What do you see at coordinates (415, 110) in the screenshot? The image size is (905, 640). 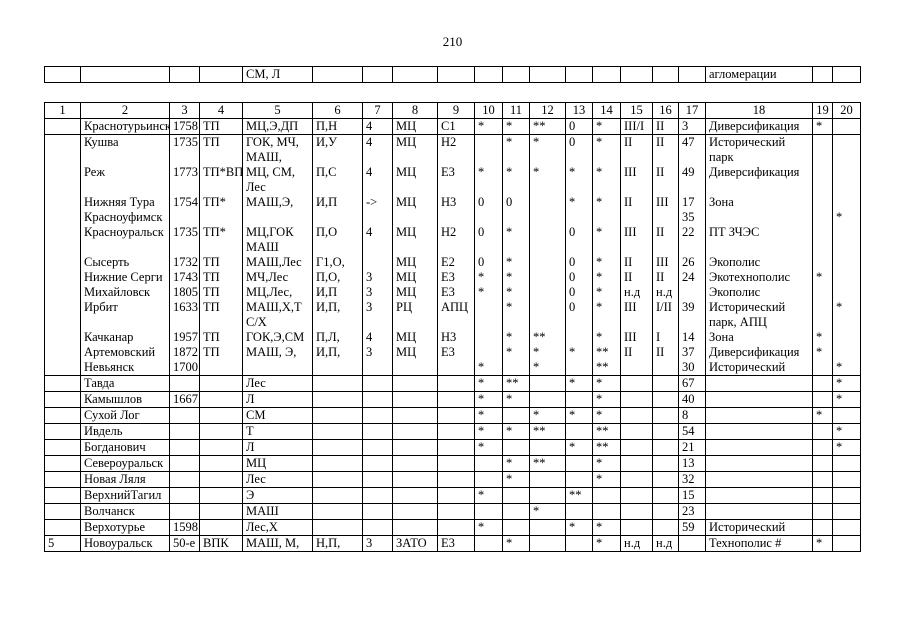 I see `column-header: 8` at bounding box center [415, 110].